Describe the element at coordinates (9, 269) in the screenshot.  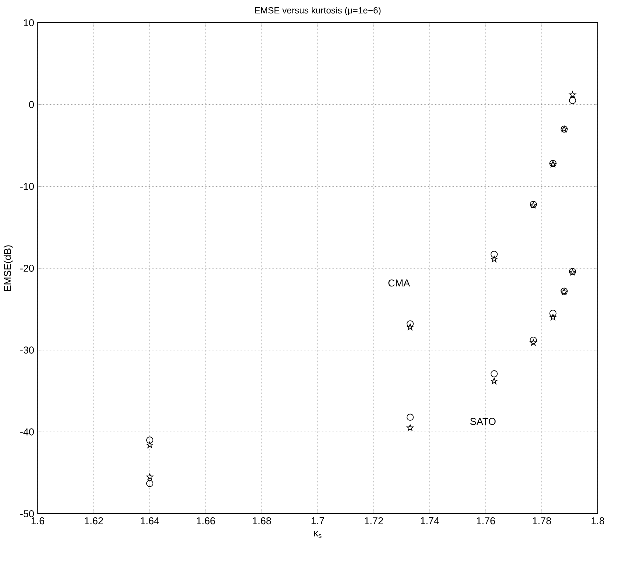
I see `y-axis-title: EMSE(dB)` at that location.